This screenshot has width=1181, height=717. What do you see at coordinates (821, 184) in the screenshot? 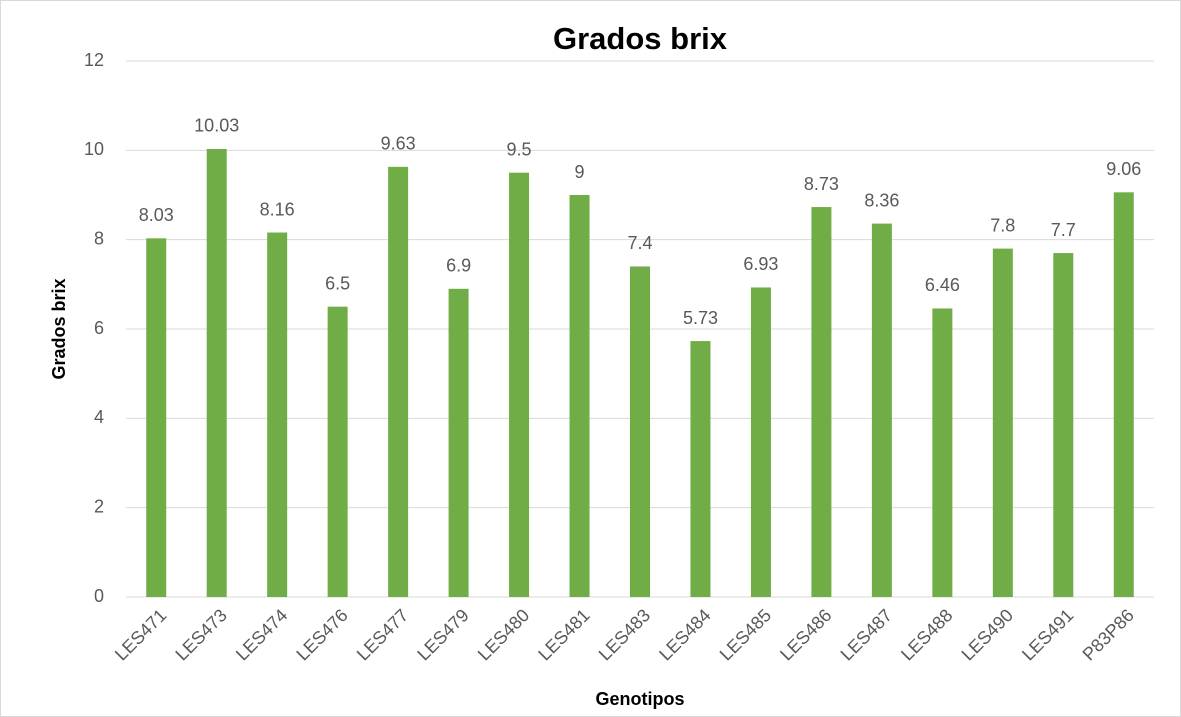
I see `data-label: 8.73` at bounding box center [821, 184].